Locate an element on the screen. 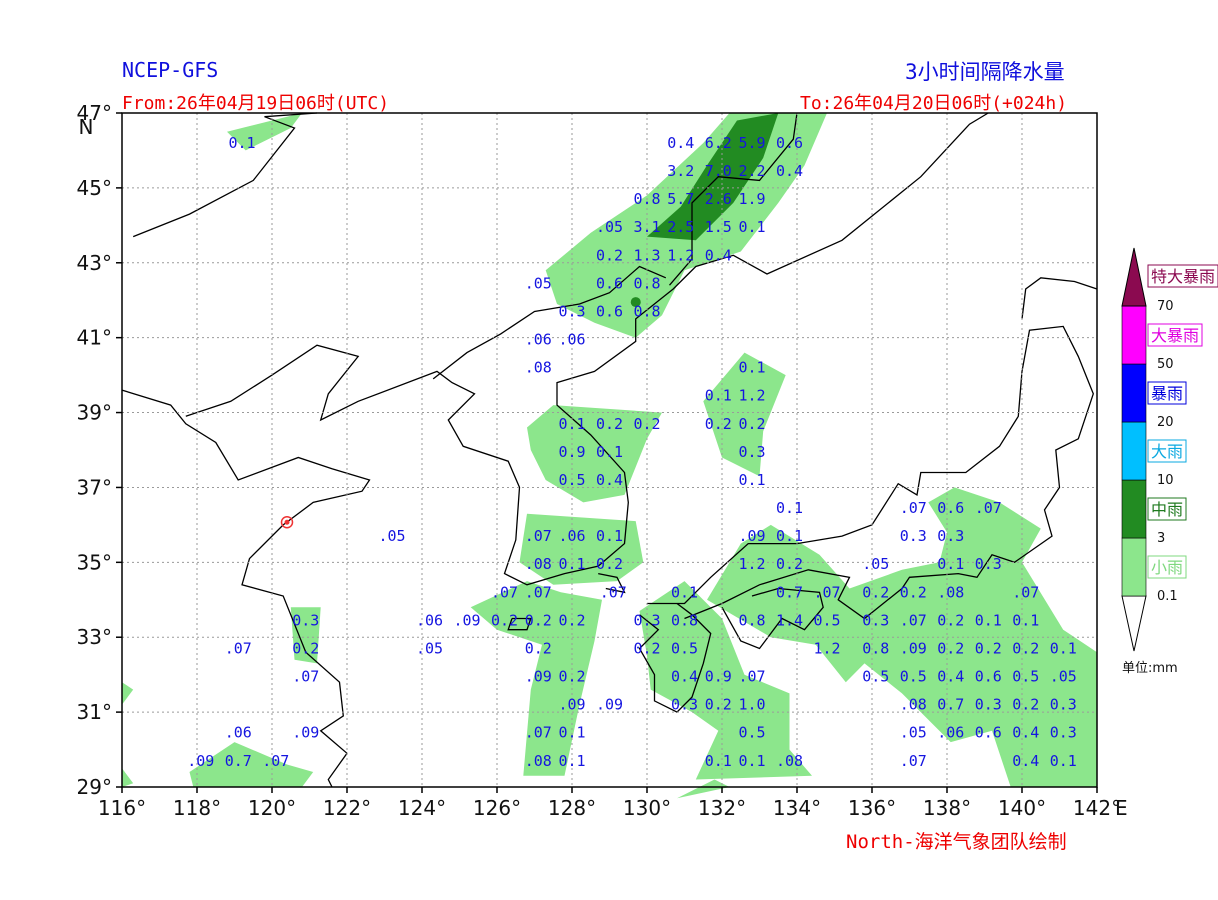 This screenshot has height=900, width=1218. lon-tick-label: 138° is located at coordinates (947, 808).